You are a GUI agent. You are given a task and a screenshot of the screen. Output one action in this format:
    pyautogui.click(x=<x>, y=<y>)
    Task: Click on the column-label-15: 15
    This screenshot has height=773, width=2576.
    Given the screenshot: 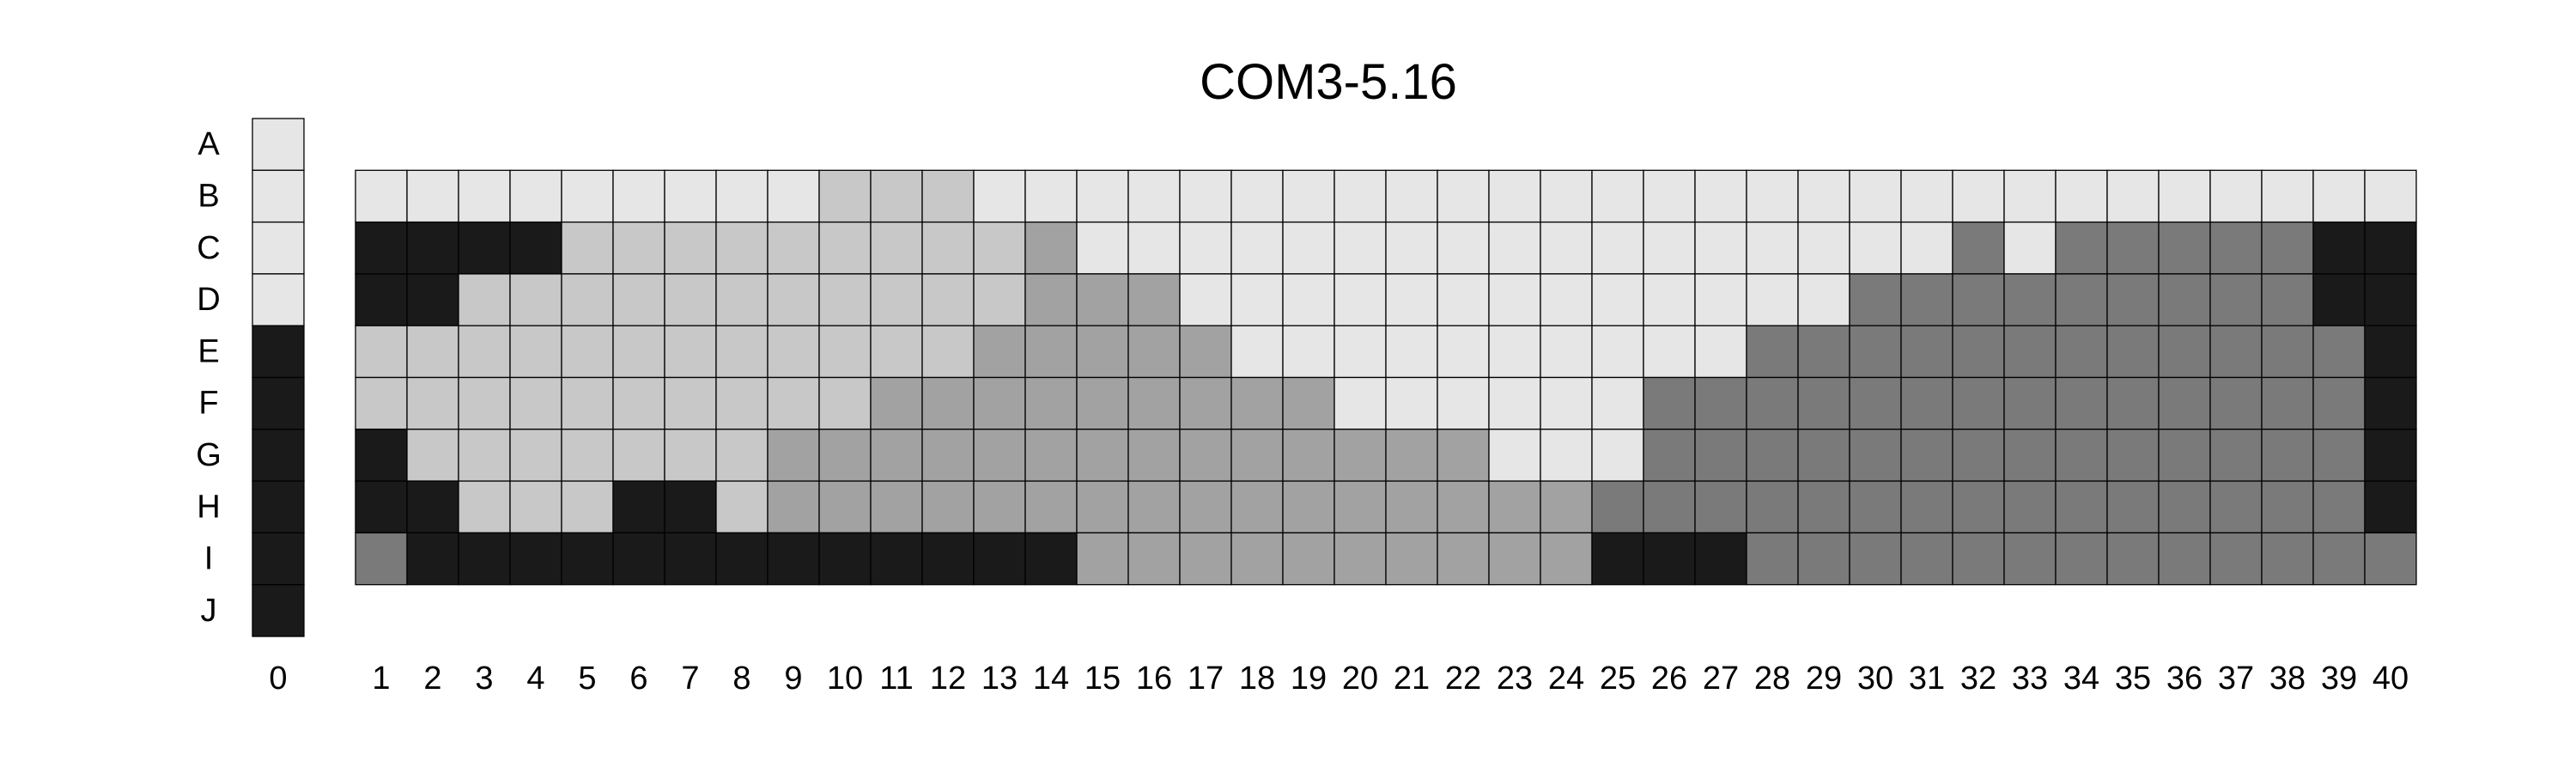 What is the action you would take?
    pyautogui.click(x=1102, y=678)
    